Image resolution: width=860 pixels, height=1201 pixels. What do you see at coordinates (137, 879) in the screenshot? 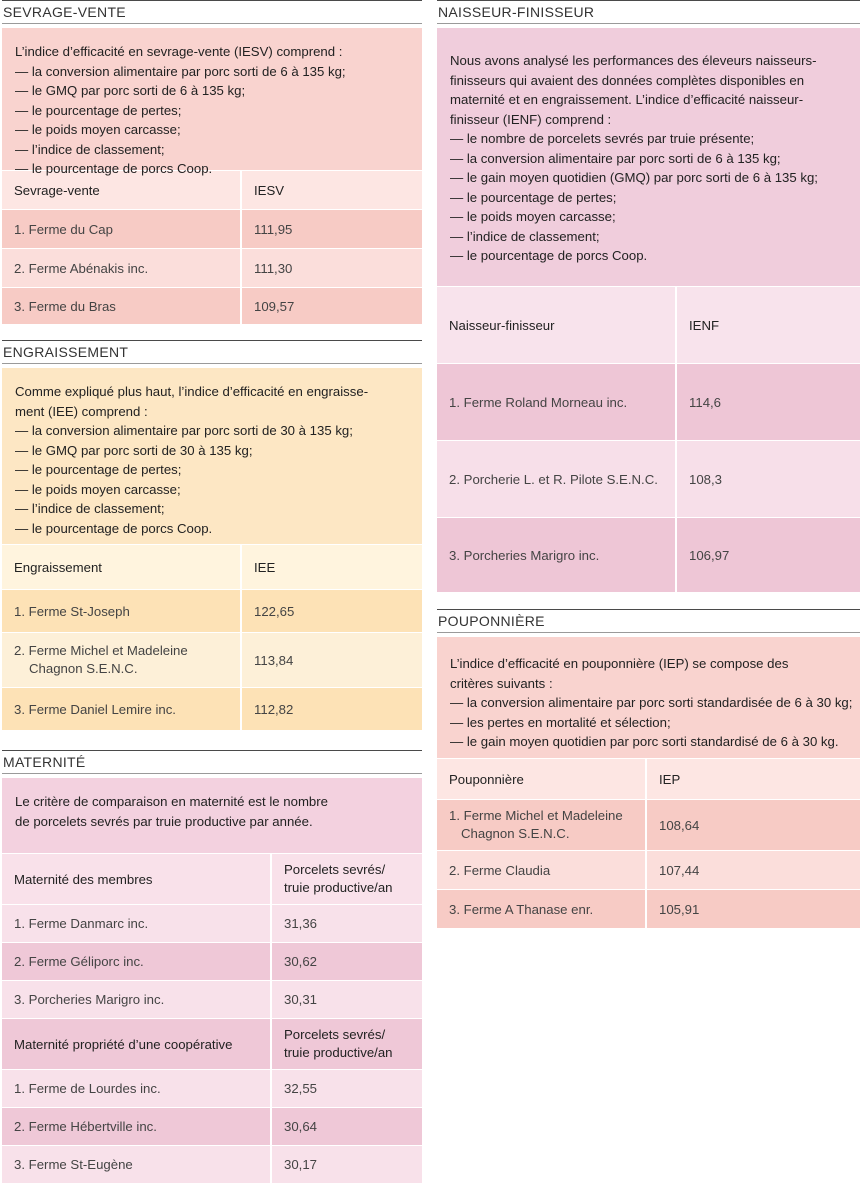
I see `column-header: Maternité des membres` at bounding box center [137, 879].